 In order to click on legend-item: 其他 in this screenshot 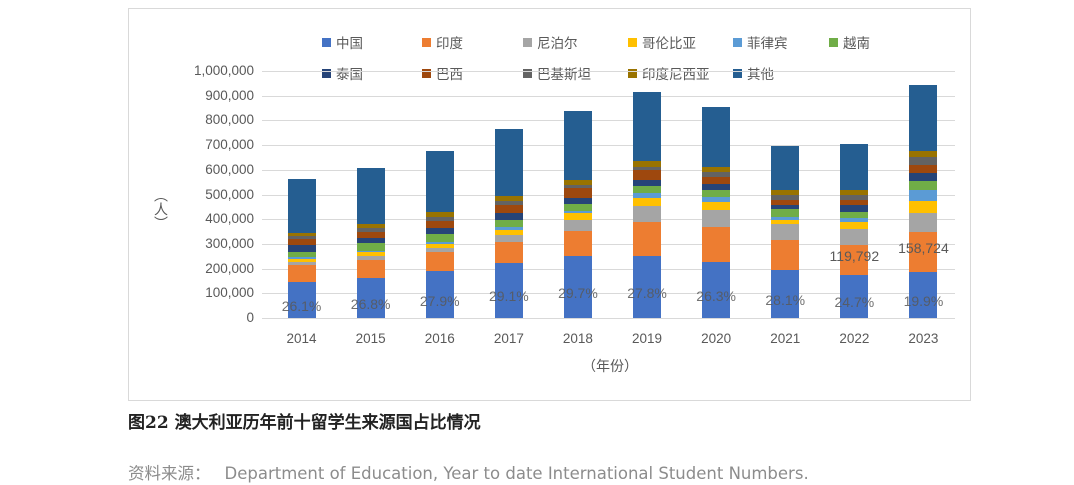, I will do `click(753, 73)`.